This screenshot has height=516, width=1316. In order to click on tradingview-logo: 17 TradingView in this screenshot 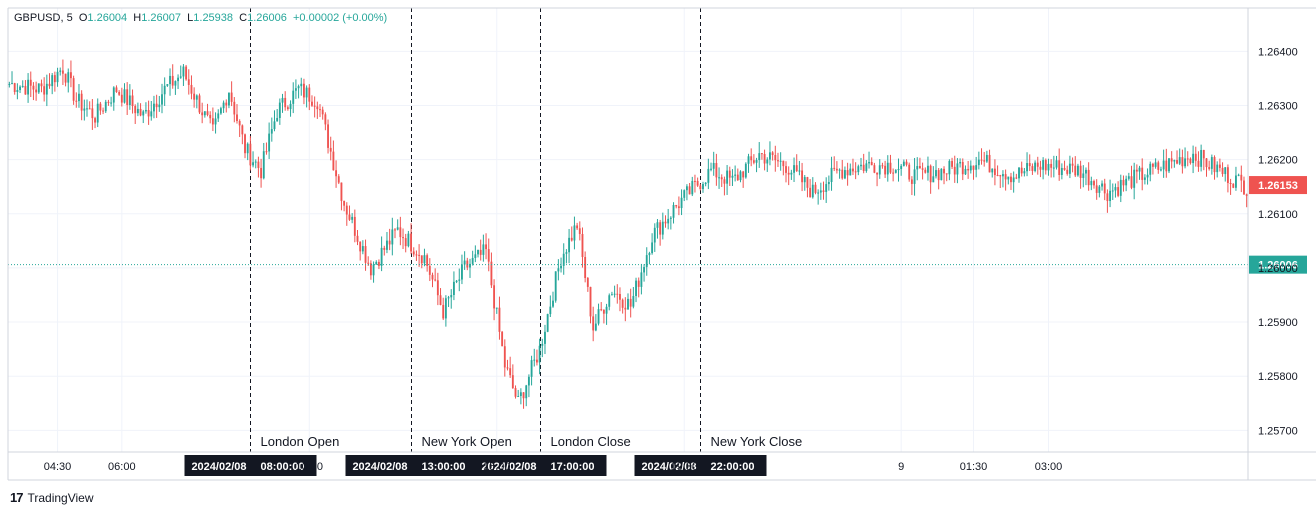, I will do `click(52, 497)`.